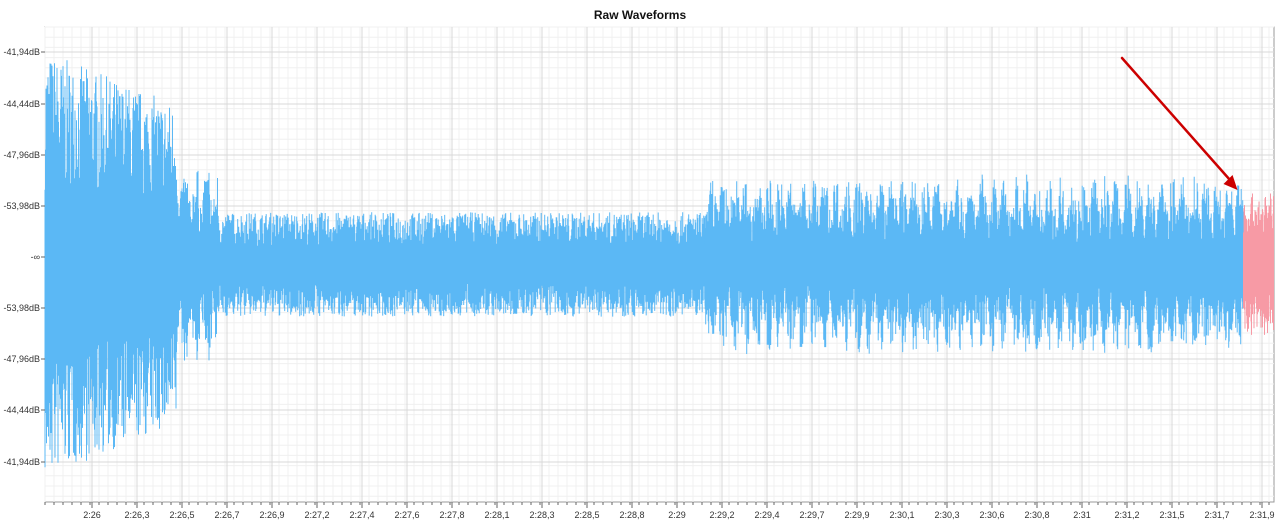  I want to click on x-tick-label: 2:27,6, so click(406, 515).